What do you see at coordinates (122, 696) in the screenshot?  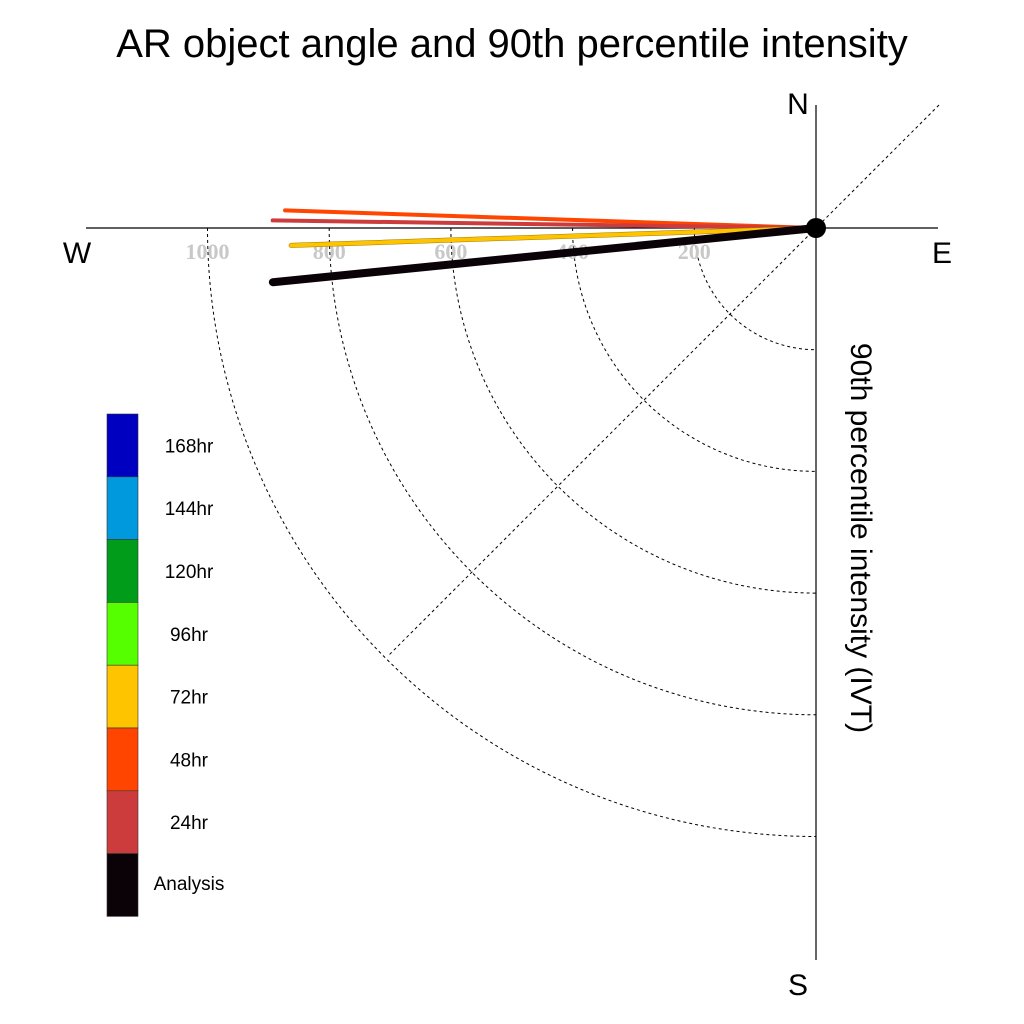 I see `legend-swatch-72hr` at bounding box center [122, 696].